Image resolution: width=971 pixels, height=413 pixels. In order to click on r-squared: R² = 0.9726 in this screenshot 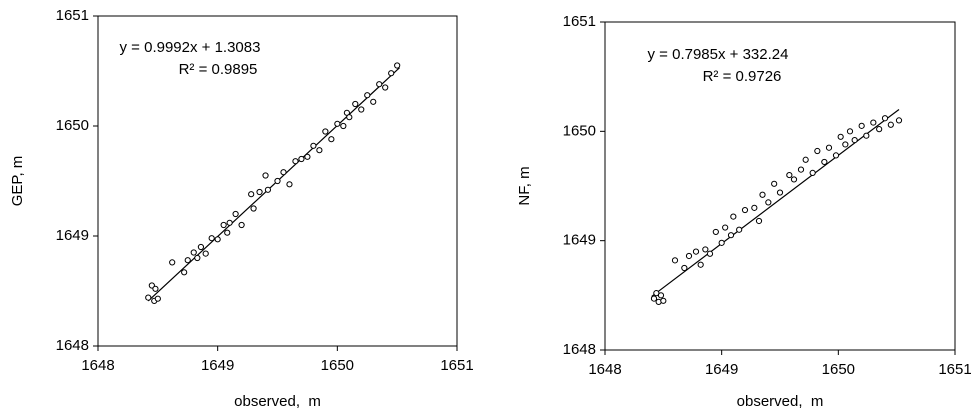, I will do `click(742, 76)`.